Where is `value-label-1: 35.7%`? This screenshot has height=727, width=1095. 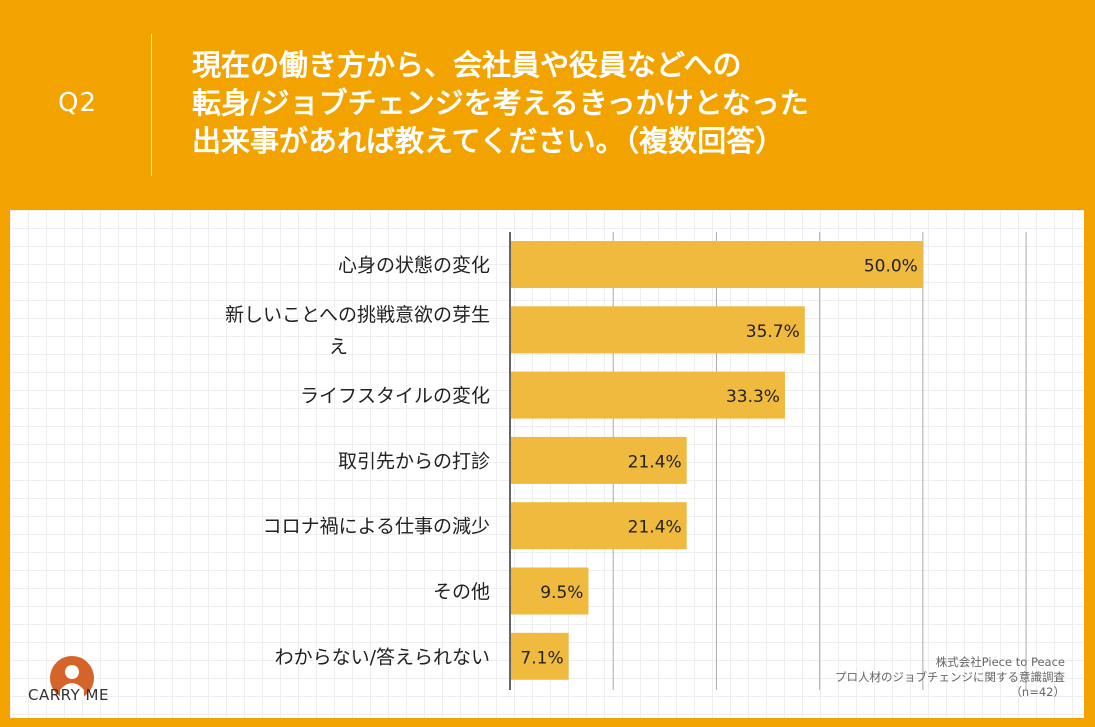 value-label-1: 35.7% is located at coordinates (773, 332).